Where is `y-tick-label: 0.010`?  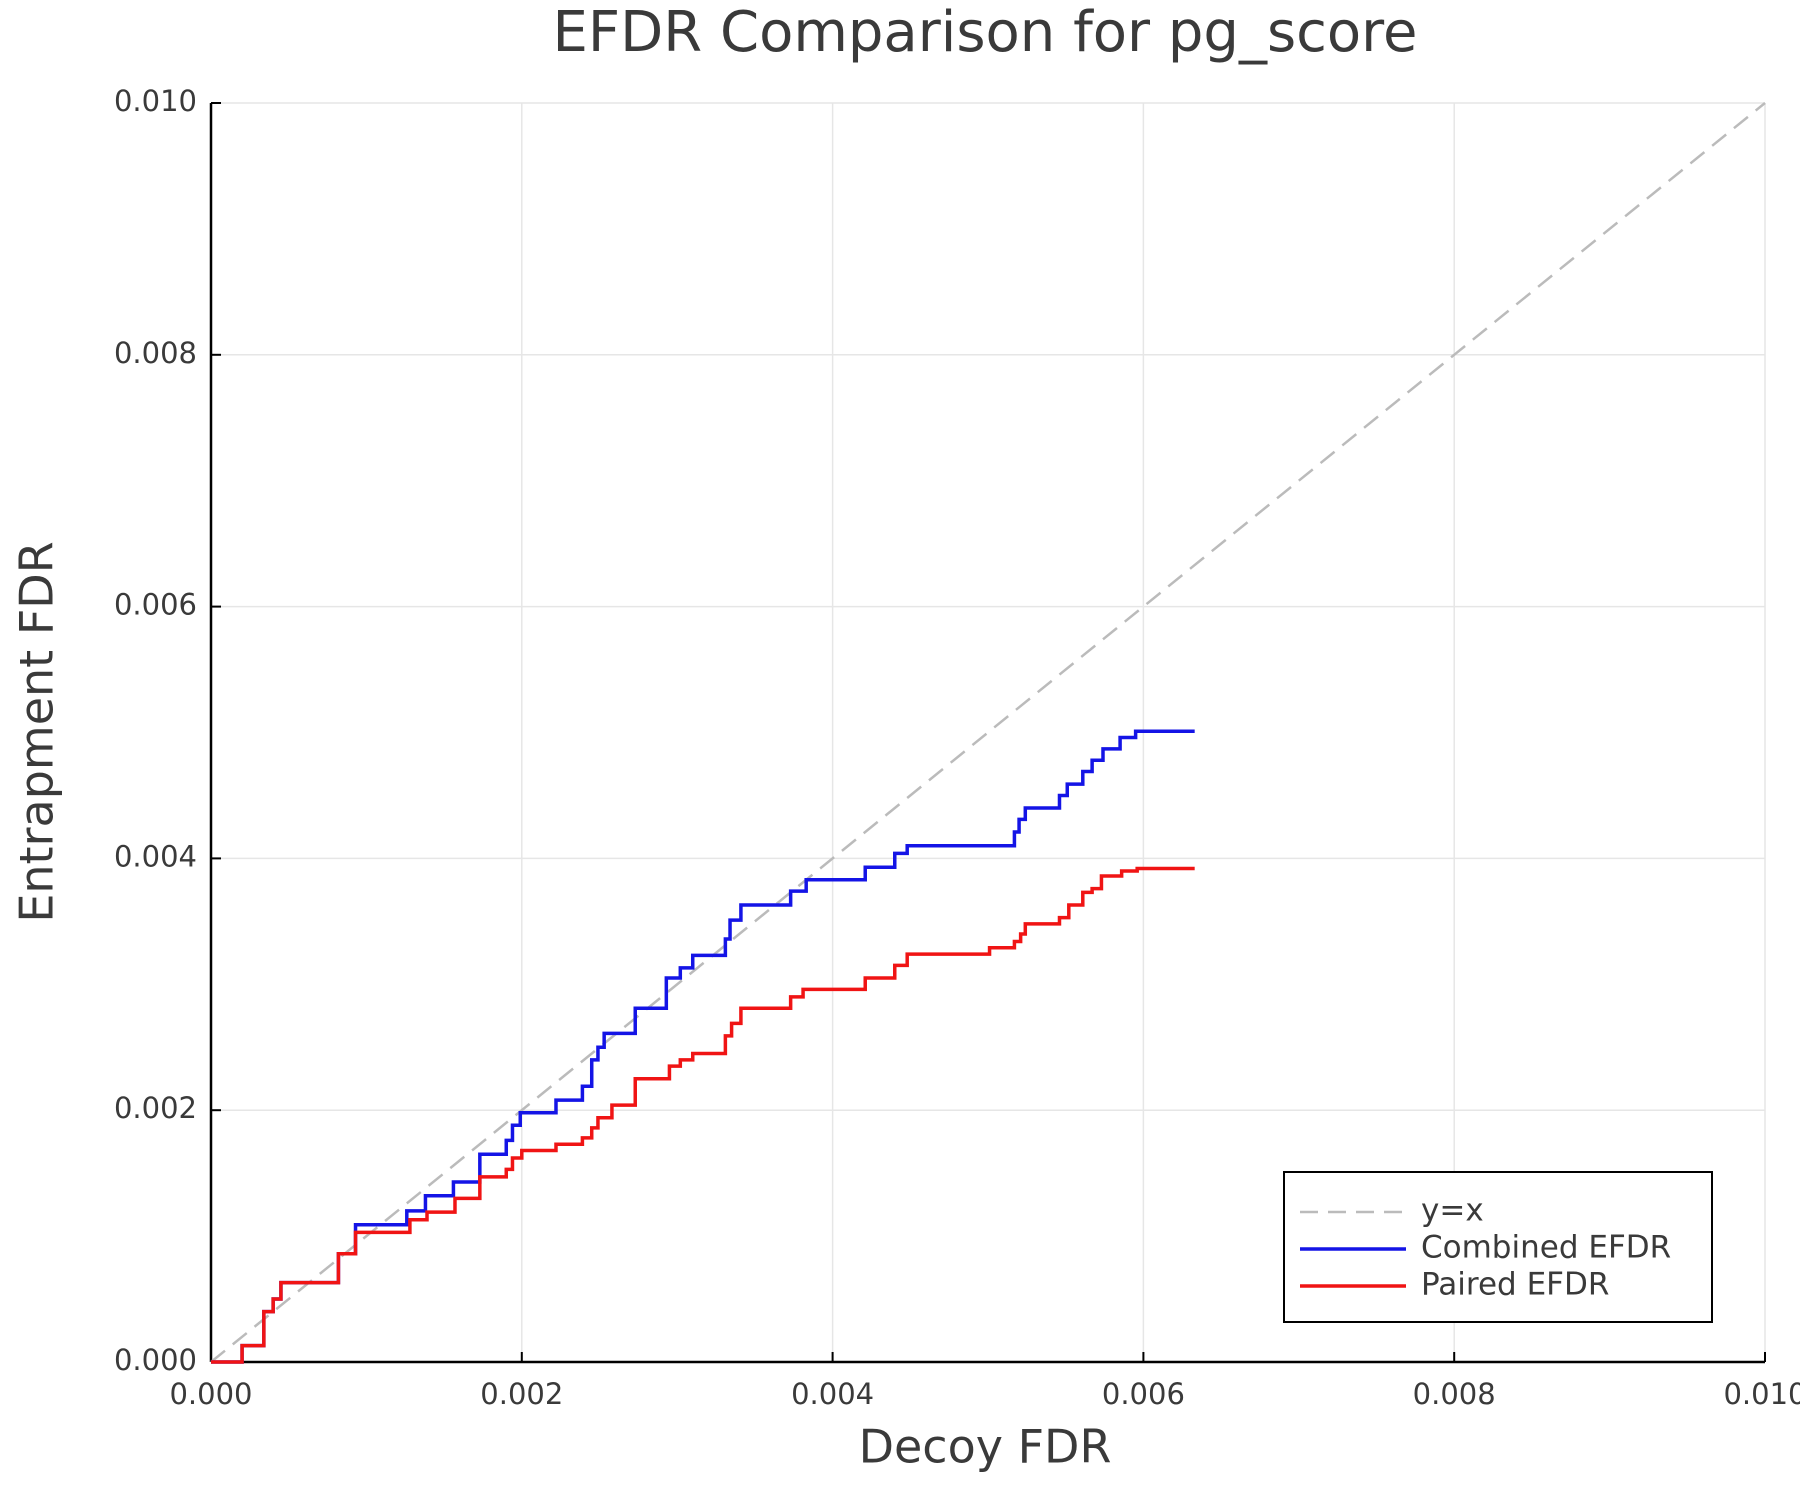
y-tick-label: 0.010 is located at coordinates (155, 101).